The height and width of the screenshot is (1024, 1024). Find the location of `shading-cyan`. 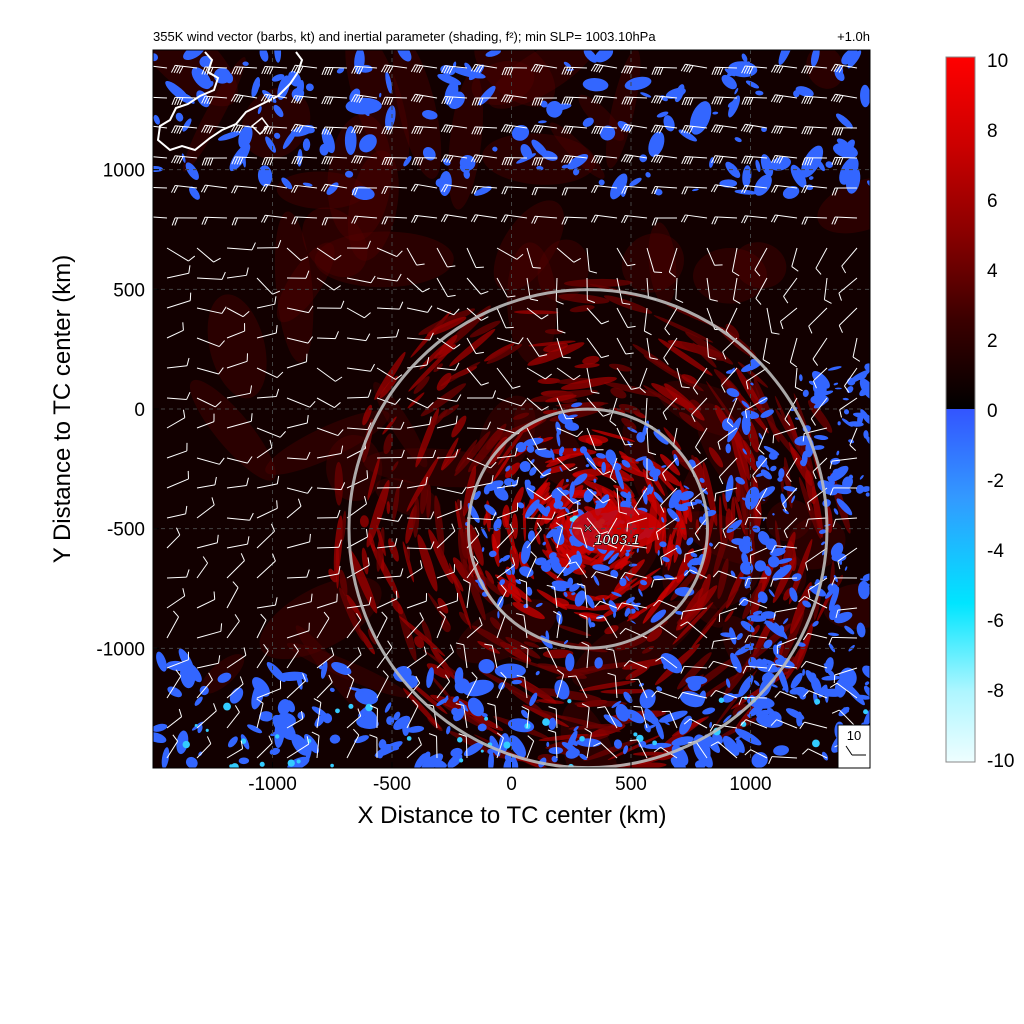

shading-cyan is located at coordinates (746, 698).